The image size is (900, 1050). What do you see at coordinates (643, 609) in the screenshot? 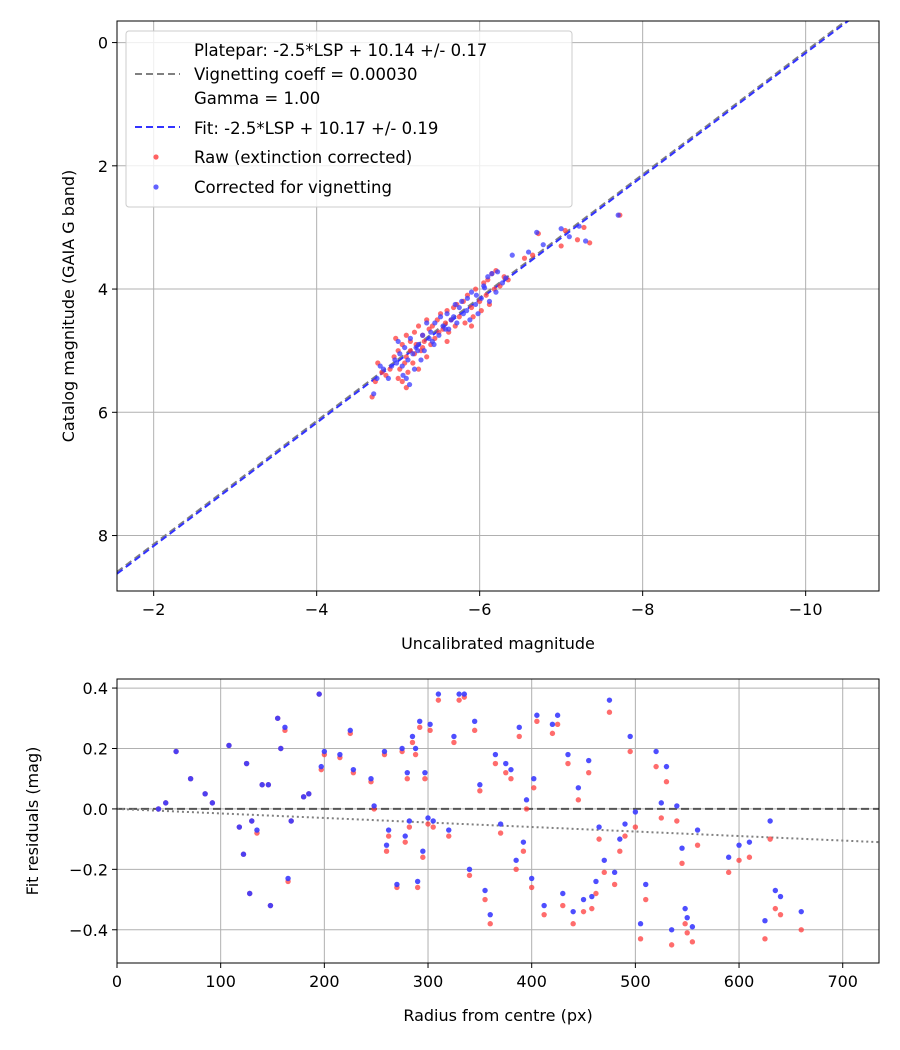
I see `top-x-tick-label: −8` at bounding box center [643, 609].